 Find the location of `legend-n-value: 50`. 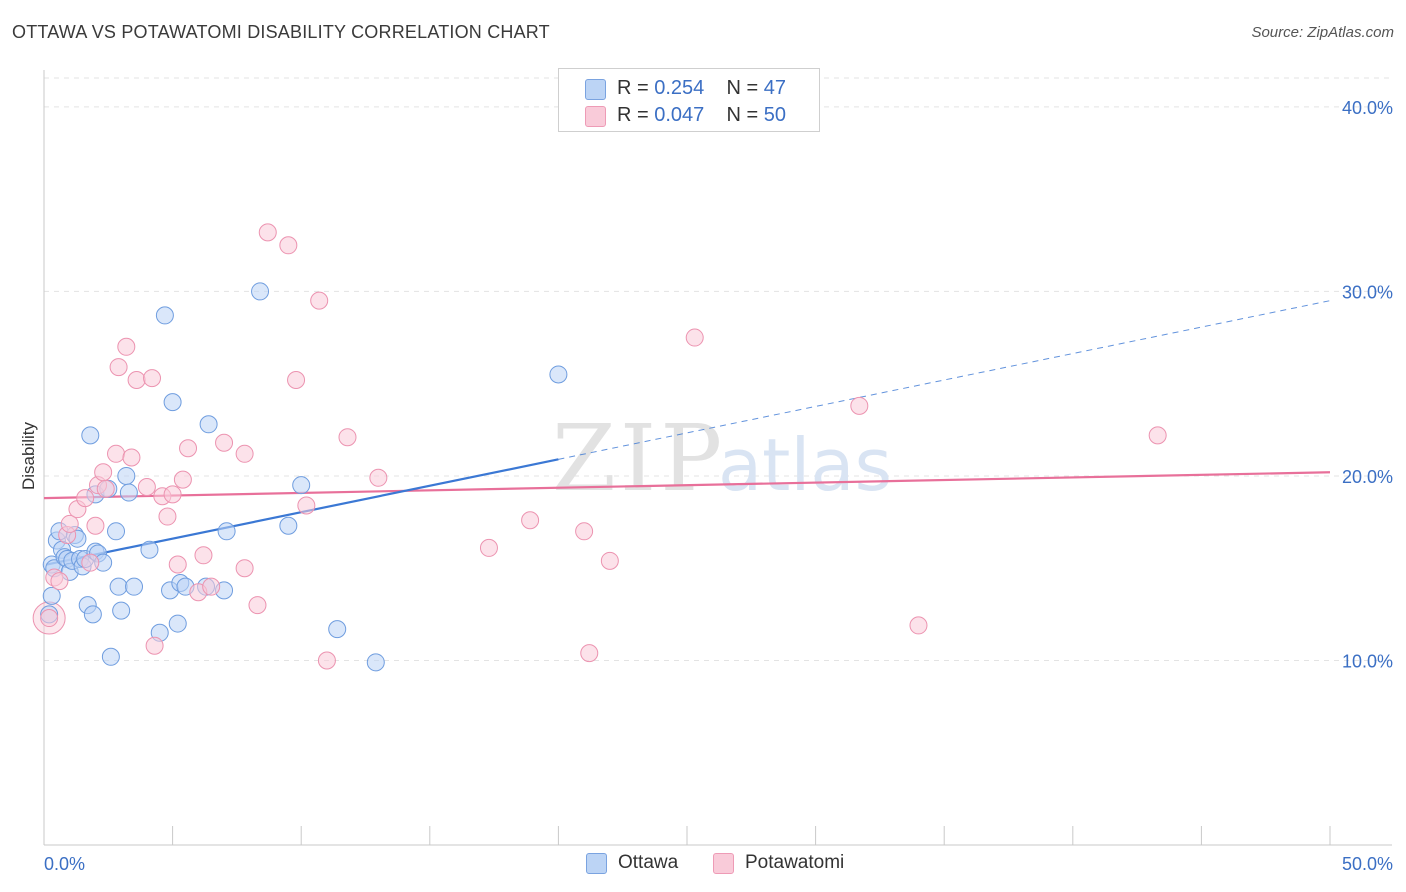

legend-n-value: 50 is located at coordinates (775, 115).